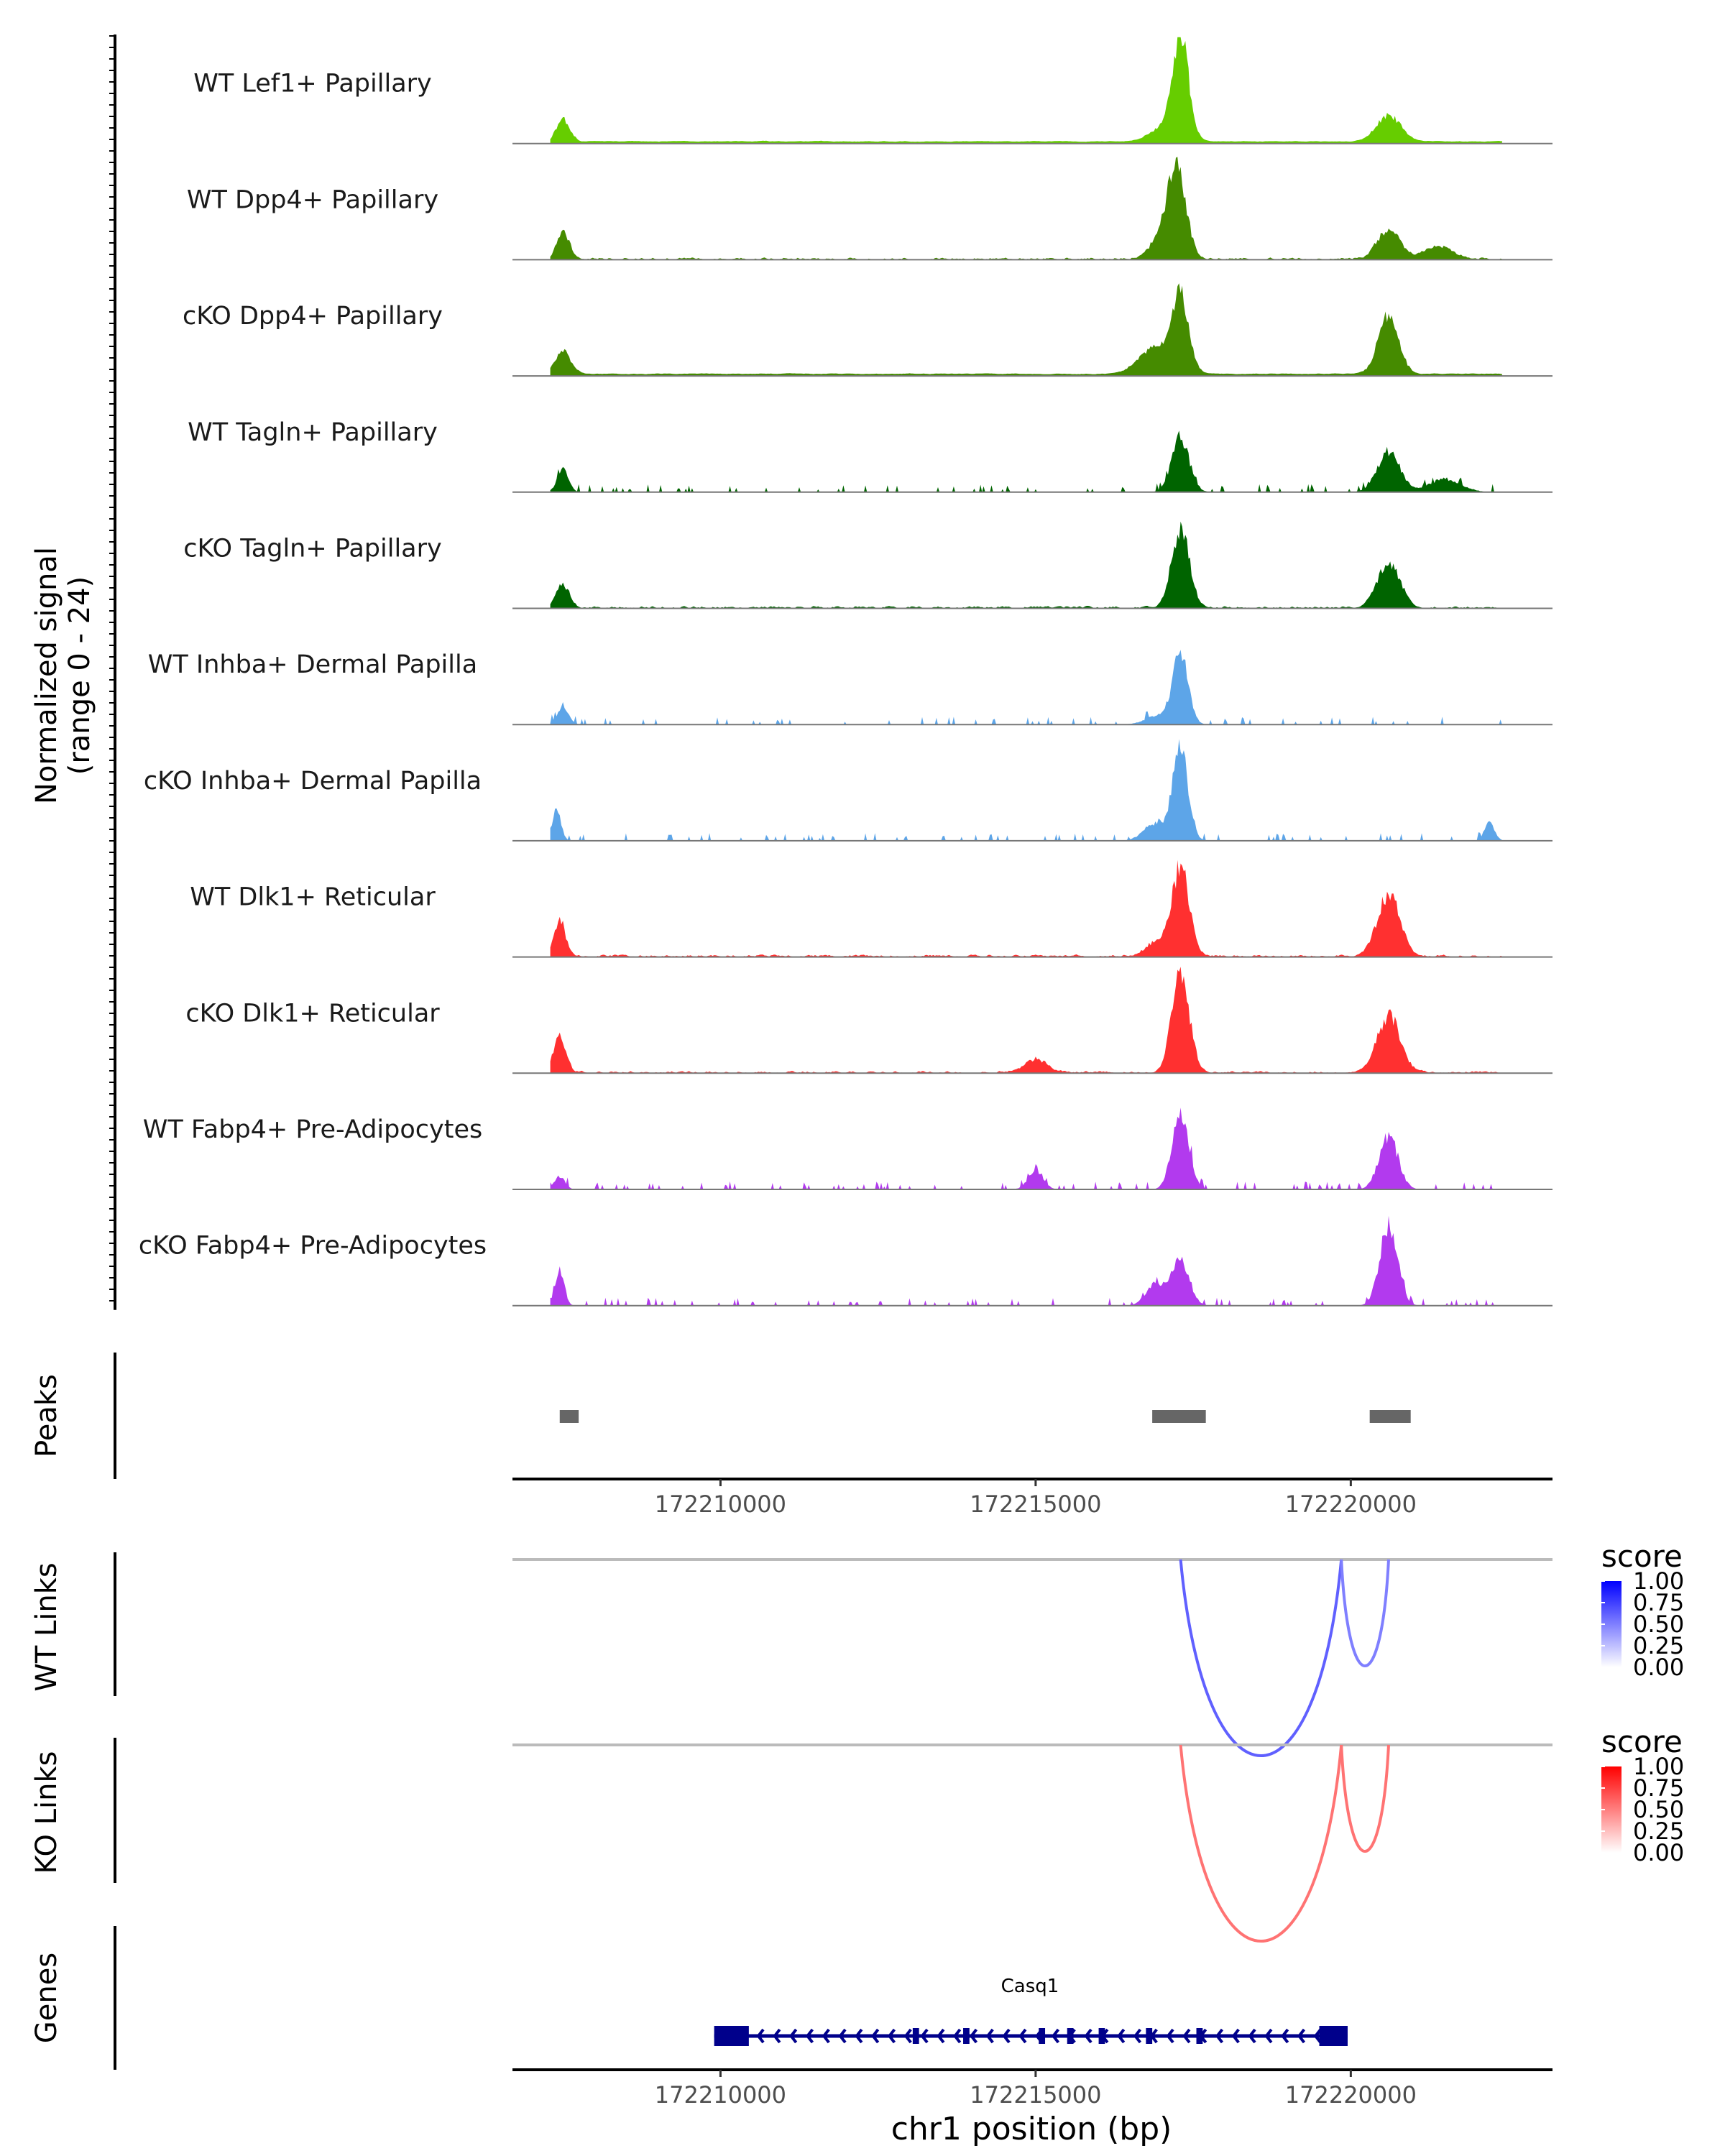 This screenshot has width=1725, height=2156. What do you see at coordinates (1035, 1505) in the screenshot?
I see `x-axis-top-tick-label: 172215000` at bounding box center [1035, 1505].